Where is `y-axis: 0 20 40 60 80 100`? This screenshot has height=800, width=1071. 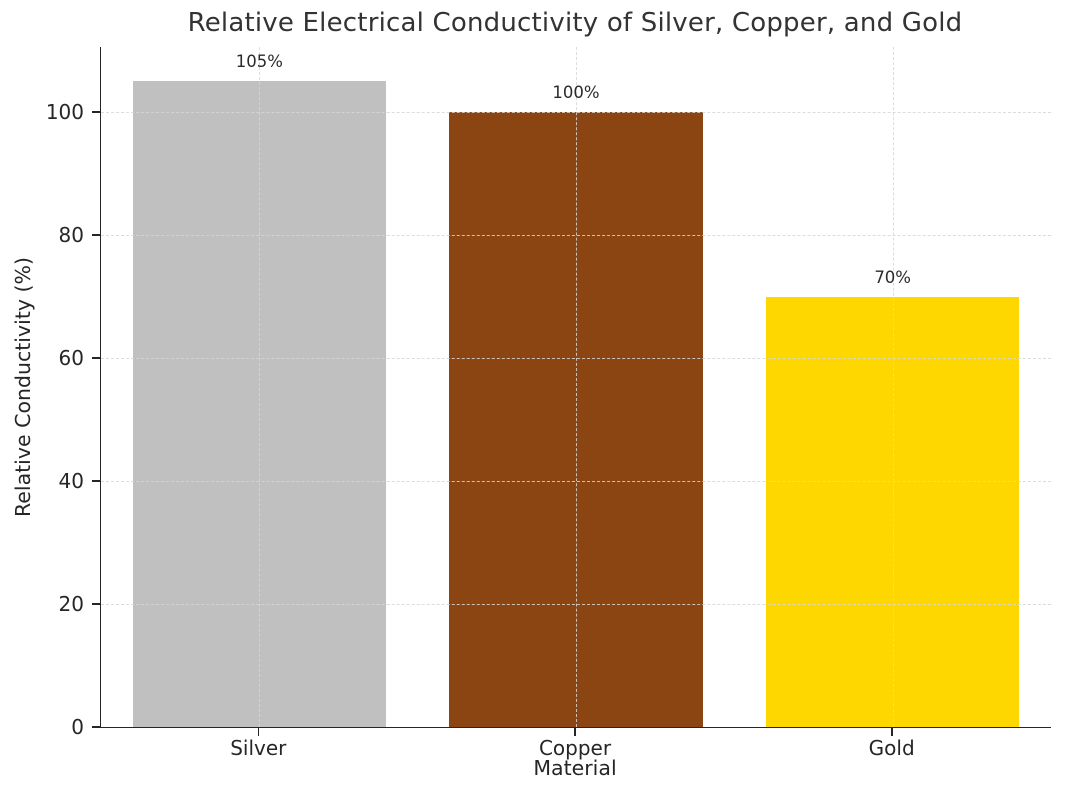 y-axis: 0 20 40 60 80 100 is located at coordinates (50, 393).